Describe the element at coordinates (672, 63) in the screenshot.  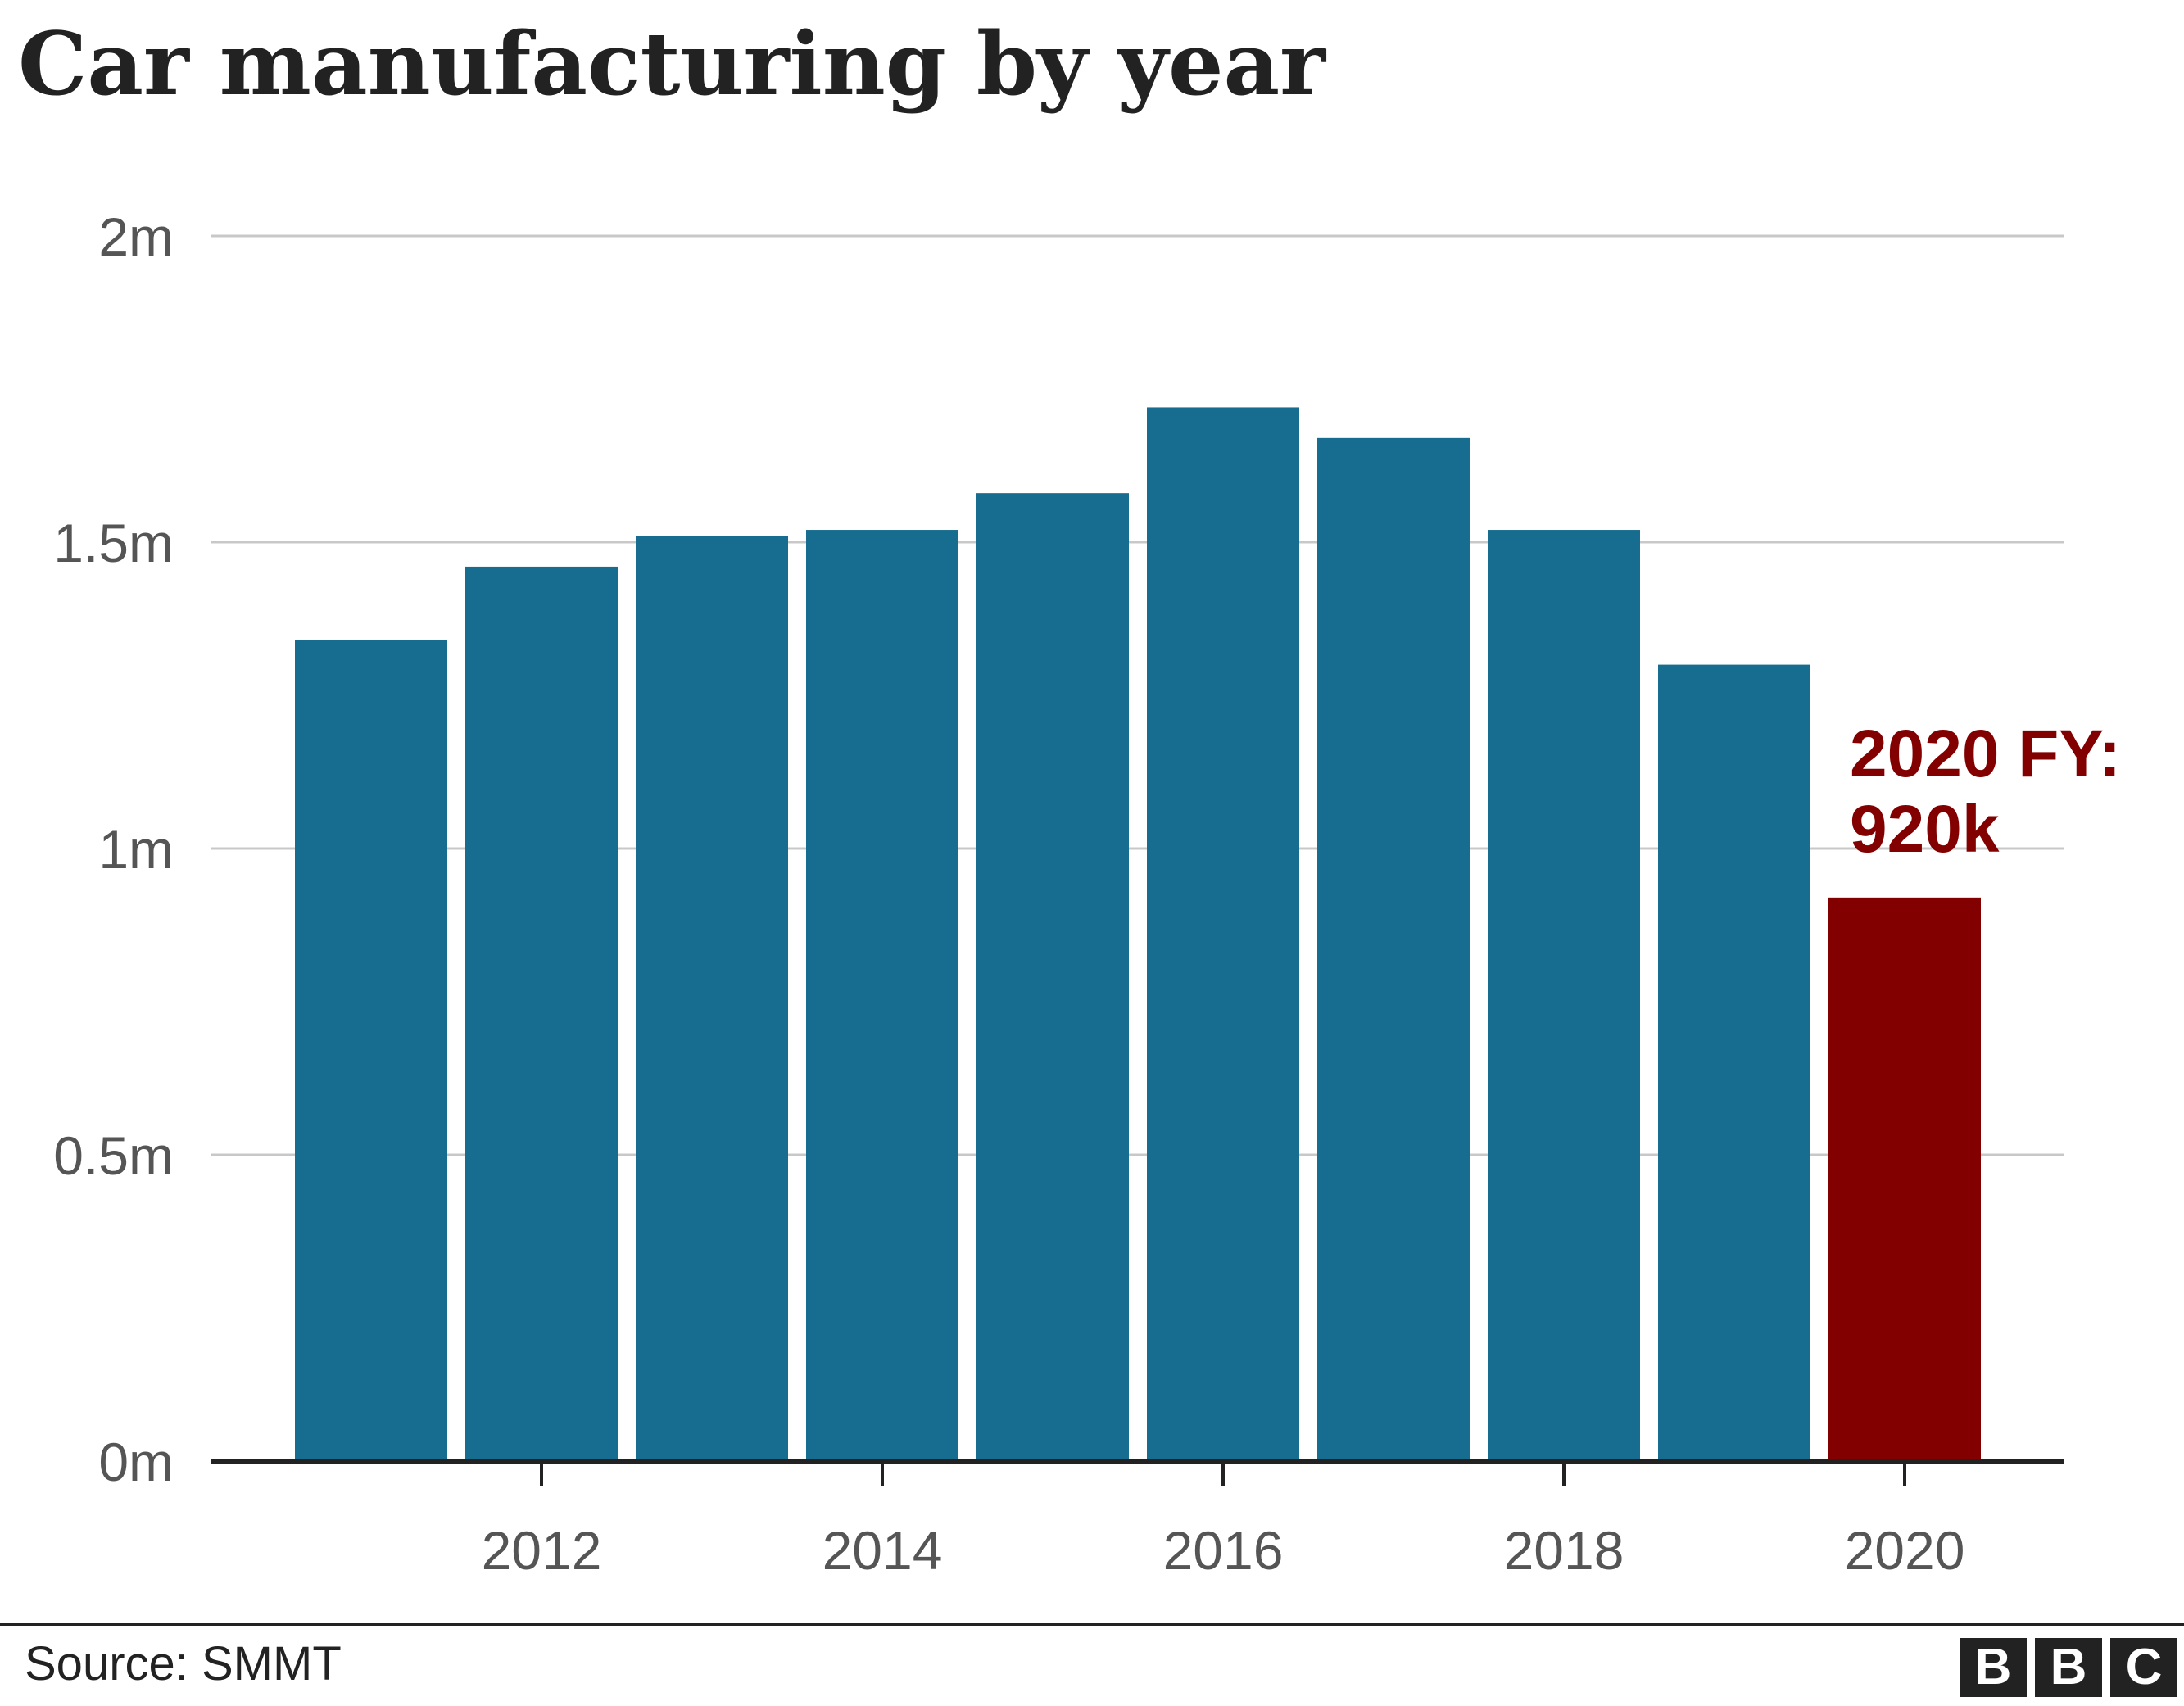
I see `chart-title: Car manufacturing by year` at that location.